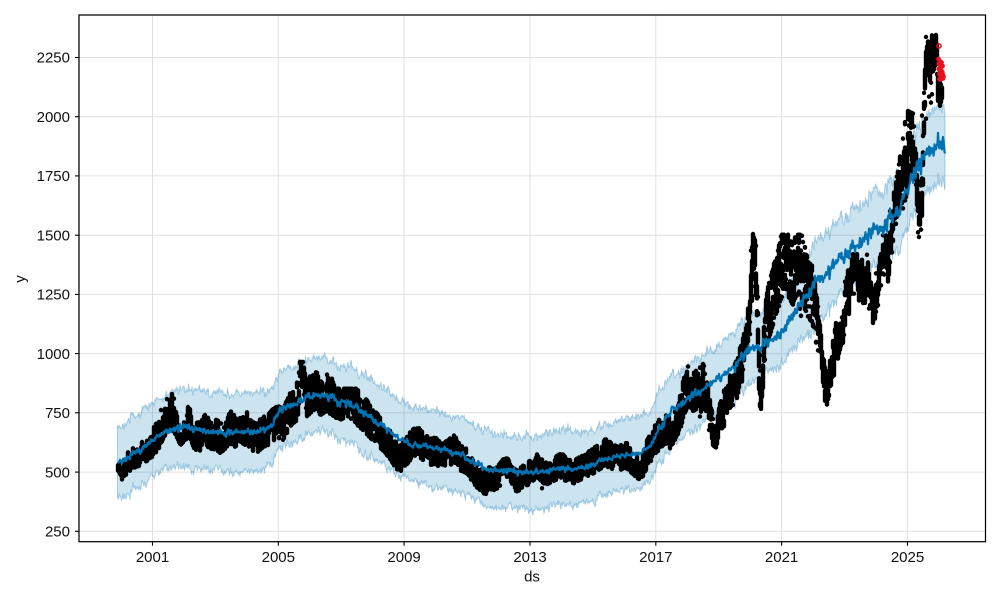 This screenshot has width=1000, height=605. I want to click on svg-text: ds, so click(532, 577).